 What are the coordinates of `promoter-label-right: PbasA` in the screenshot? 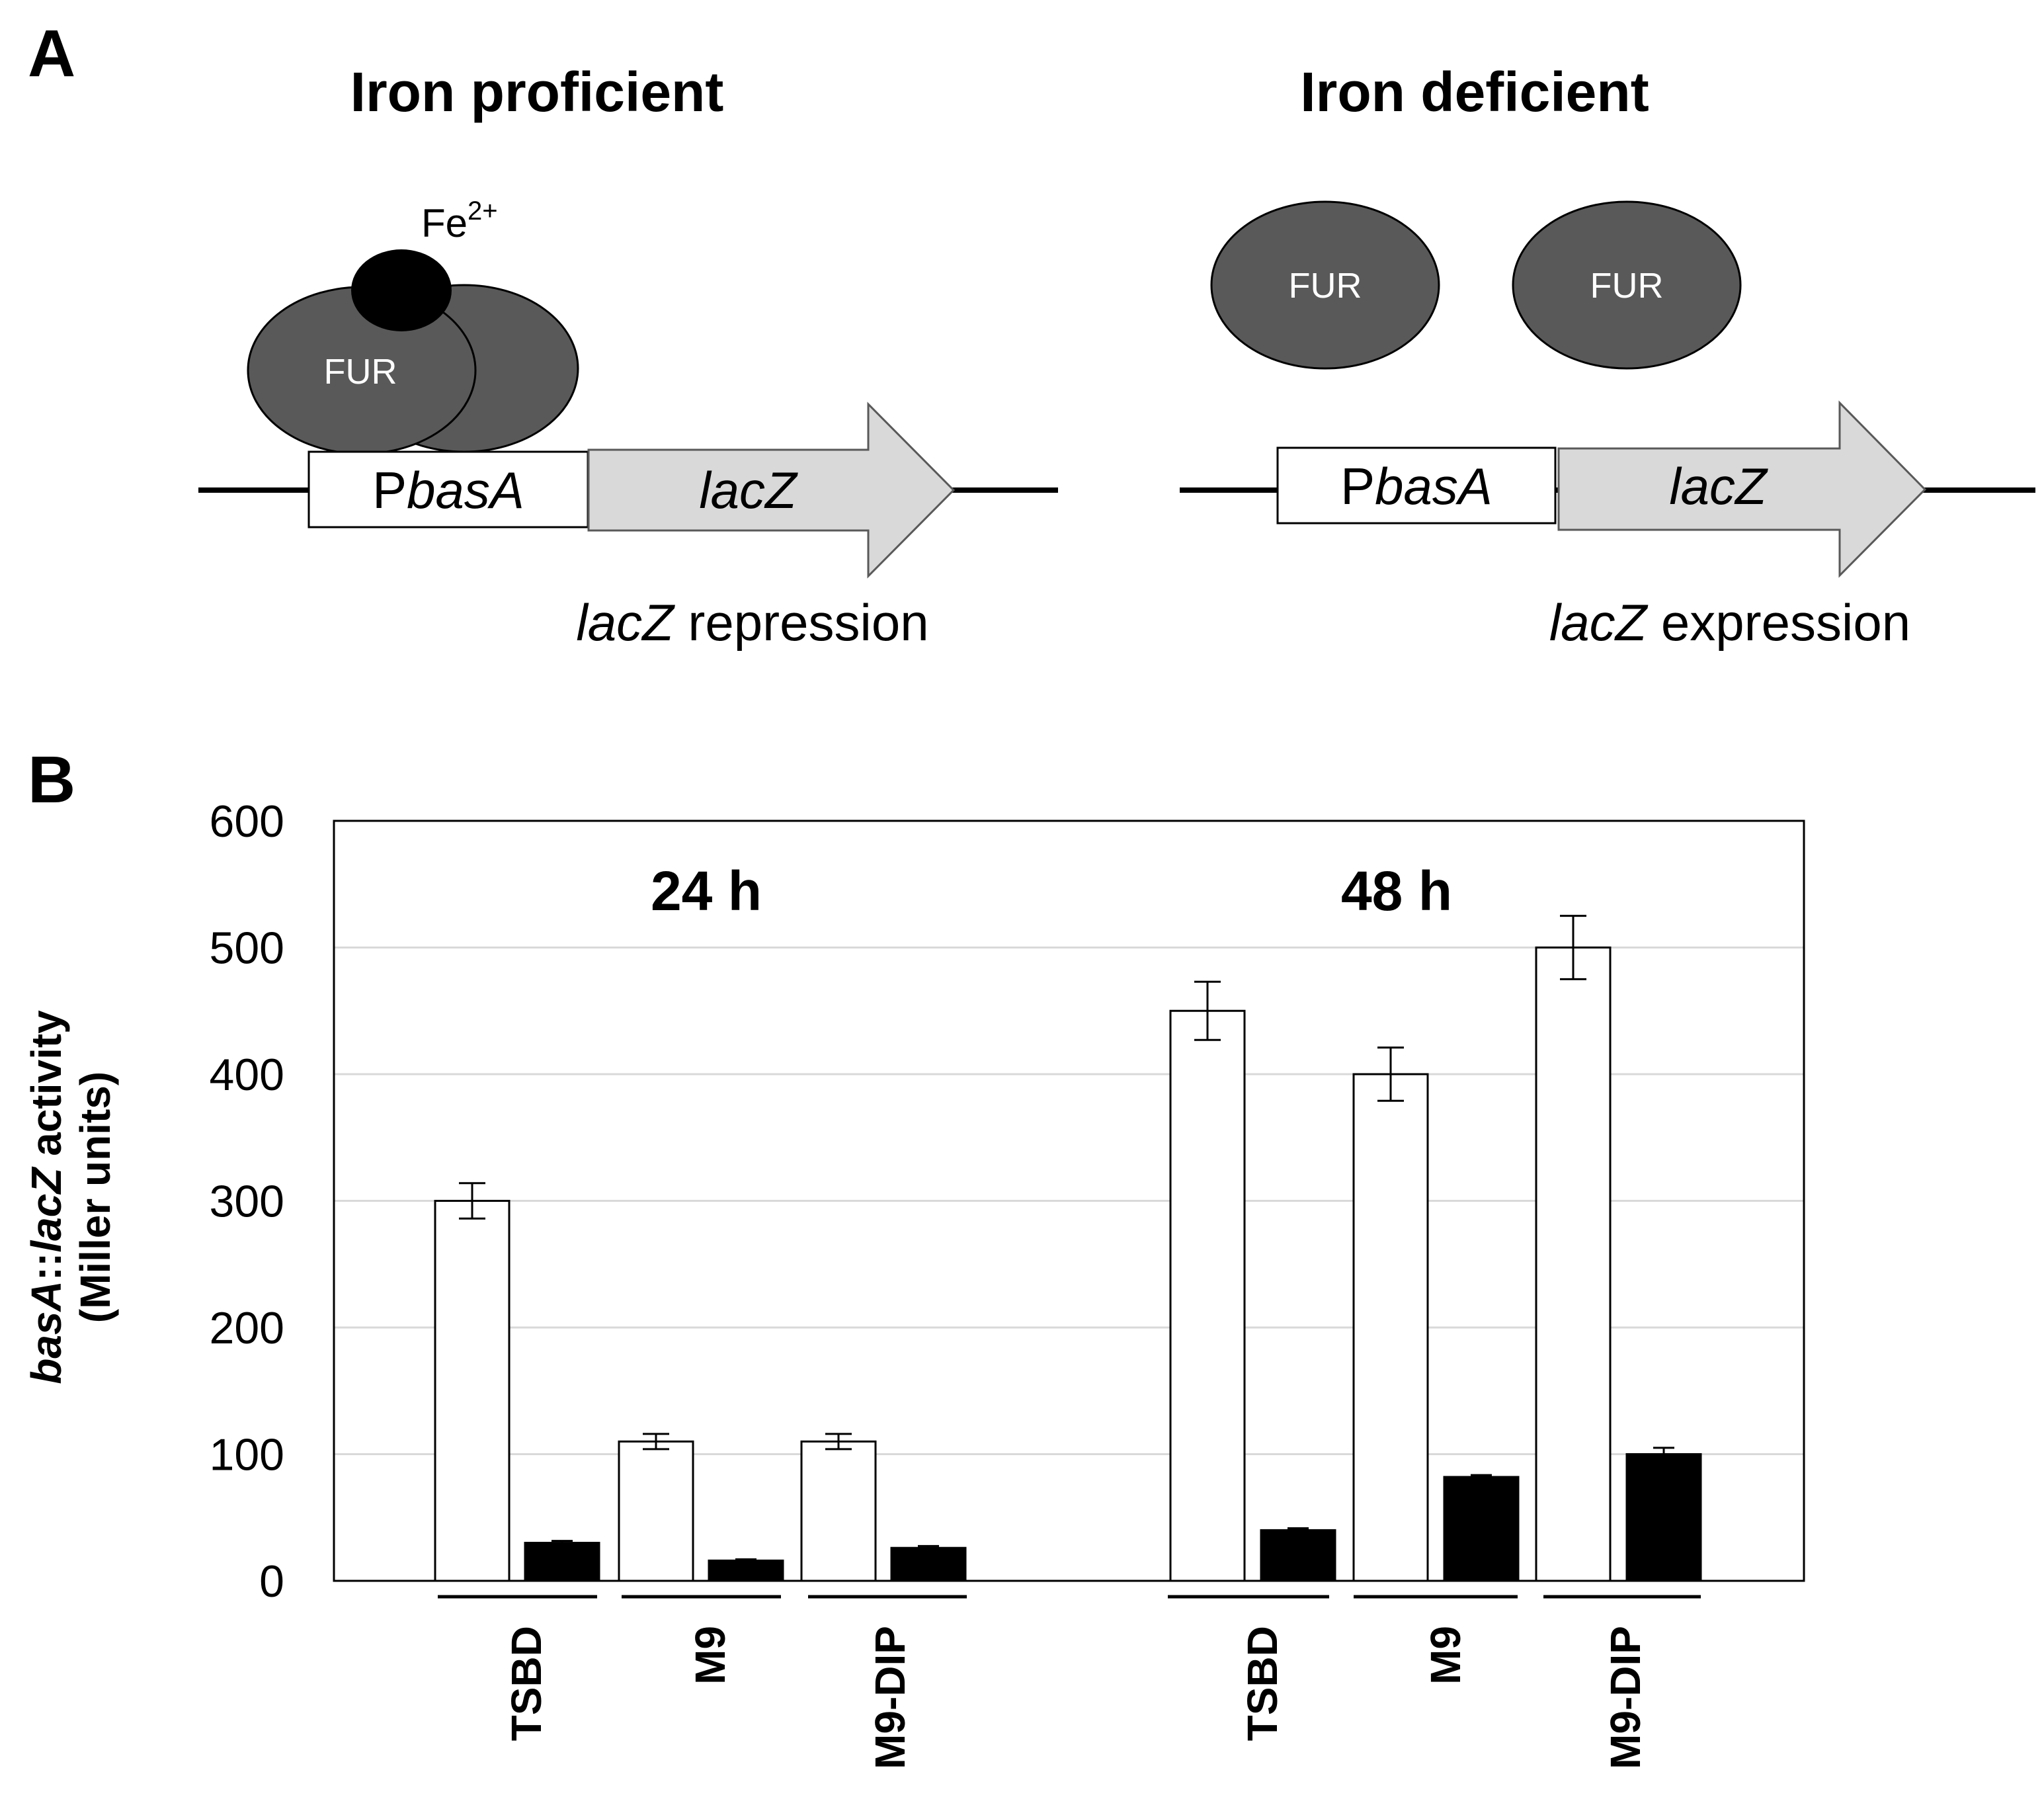 It's located at (1416, 486).